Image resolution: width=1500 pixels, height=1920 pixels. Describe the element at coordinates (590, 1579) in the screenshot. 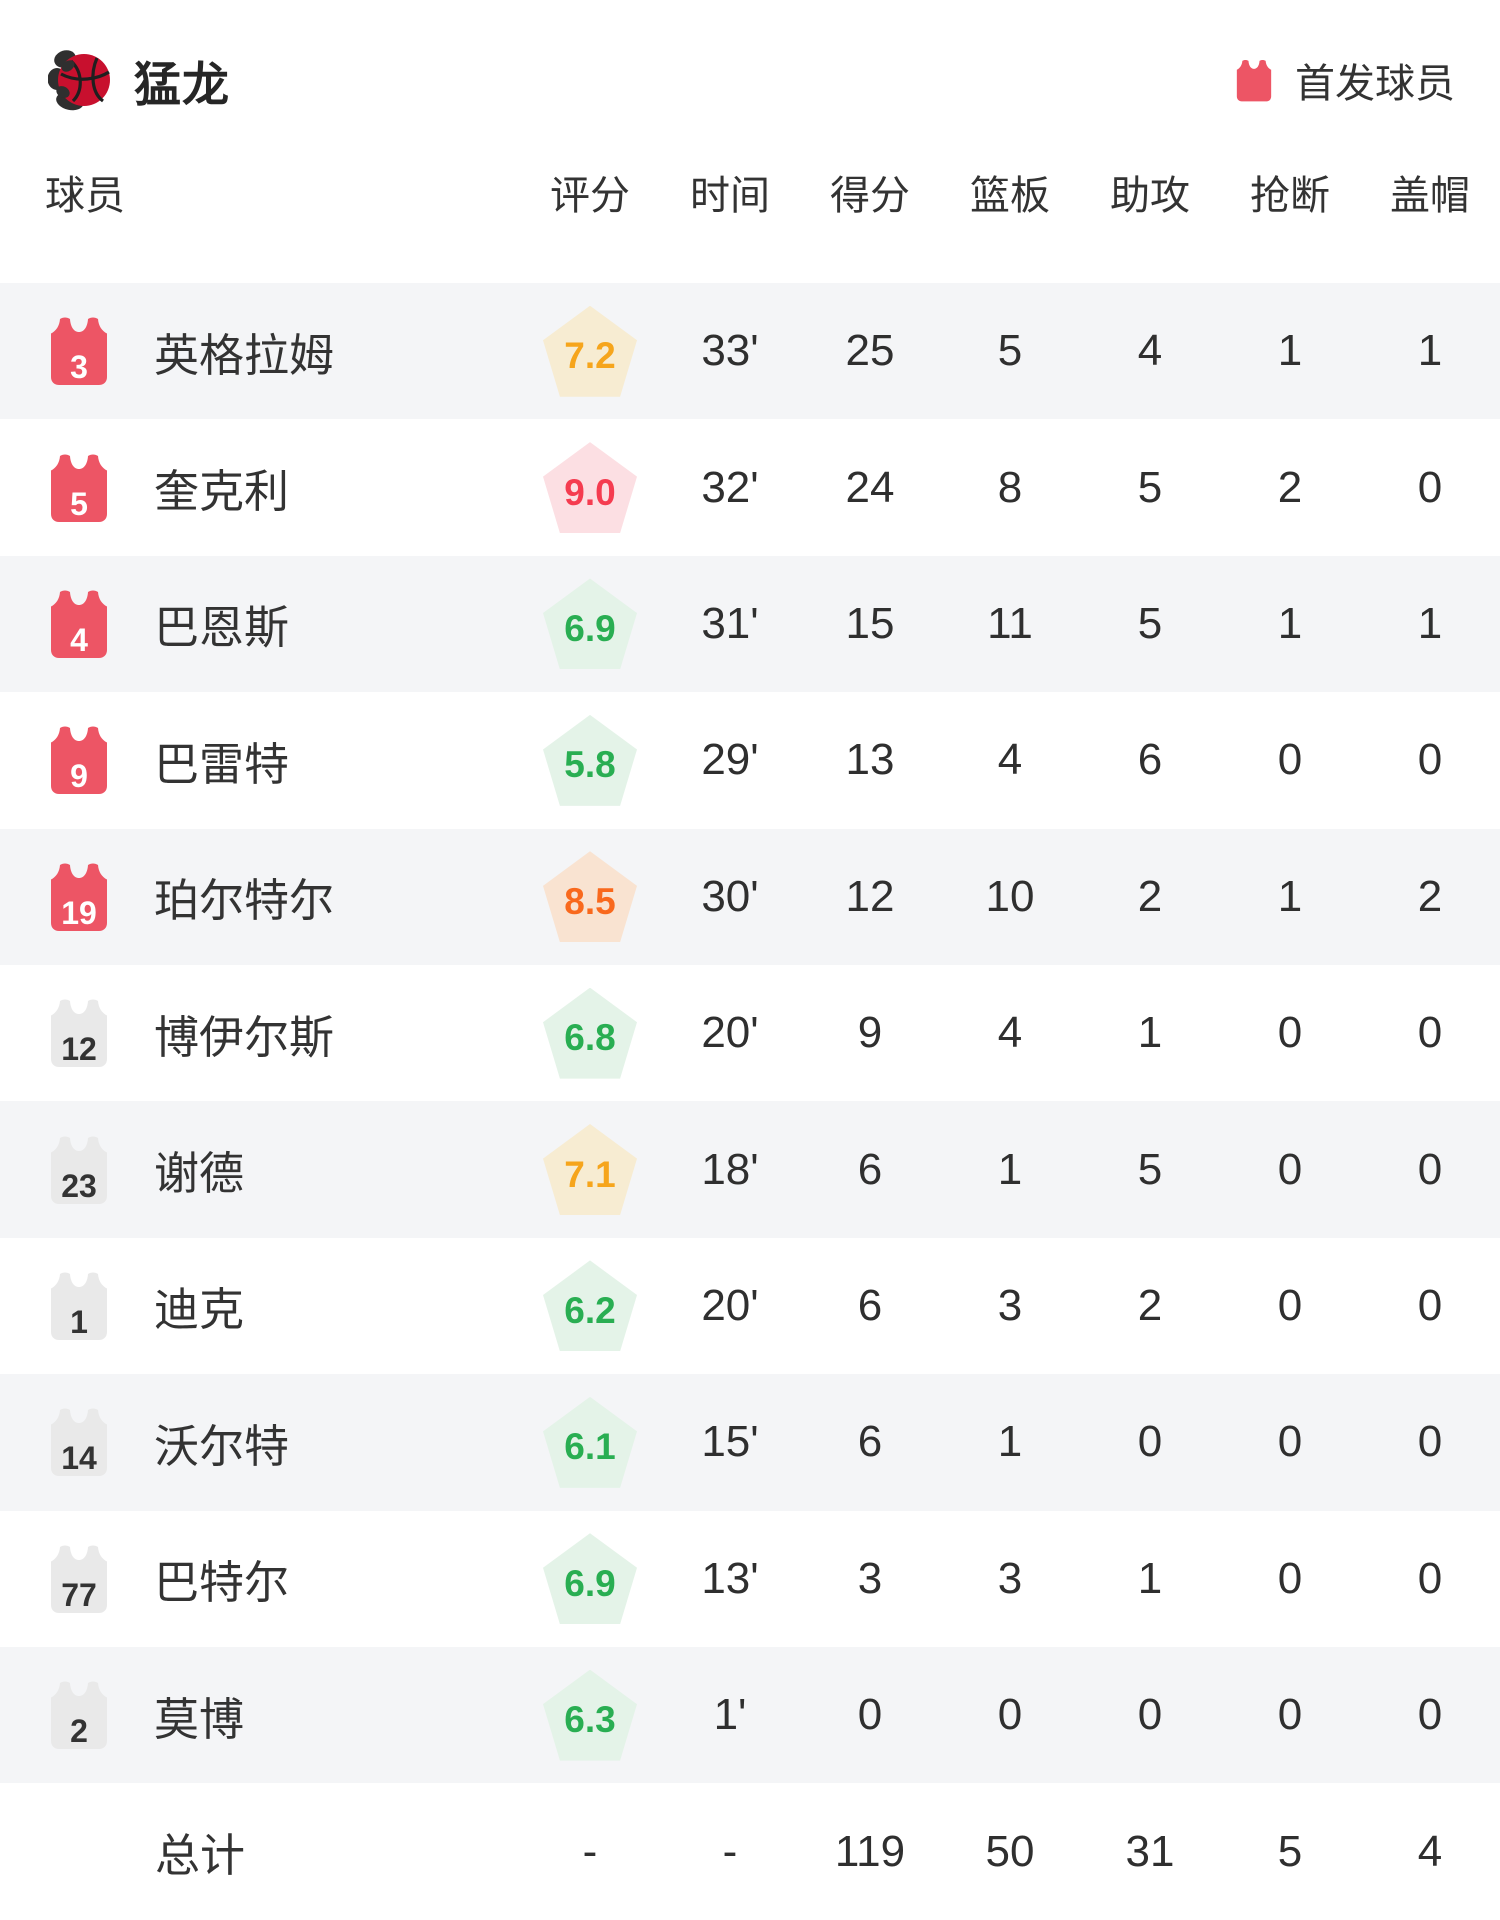

I see `rating-cell: 6.9` at that location.